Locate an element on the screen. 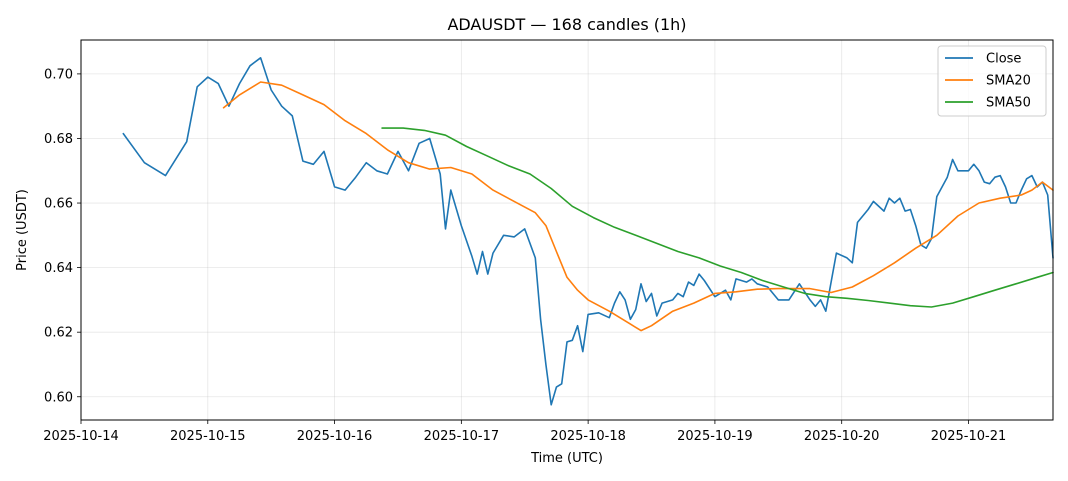 Image resolution: width=1068 pixels, height=481 pixels. y-axis-label: Price (USDT) is located at coordinates (22, 230).